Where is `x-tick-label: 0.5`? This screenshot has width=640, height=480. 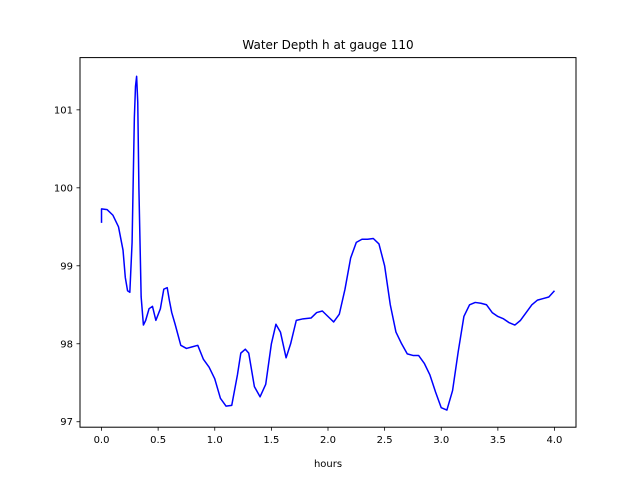
x-tick-label: 0.5 is located at coordinates (158, 440).